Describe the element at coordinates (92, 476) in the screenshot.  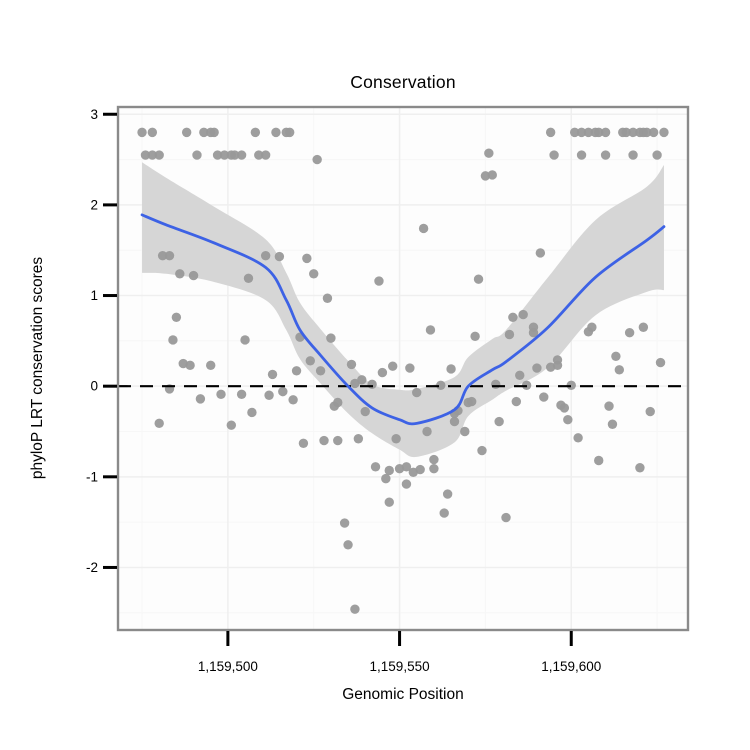
I see `y-tick-label: -1` at that location.